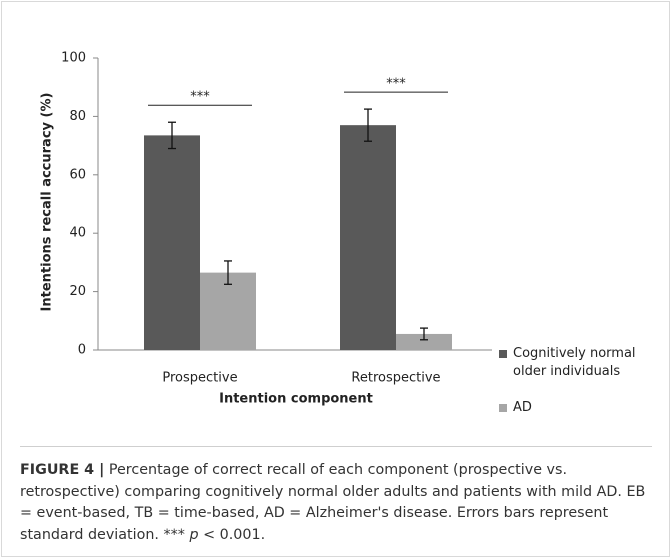 The width and height of the screenshot is (671, 558). Describe the element at coordinates (77, 174) in the screenshot. I see `y-tick-label: 60` at that location.